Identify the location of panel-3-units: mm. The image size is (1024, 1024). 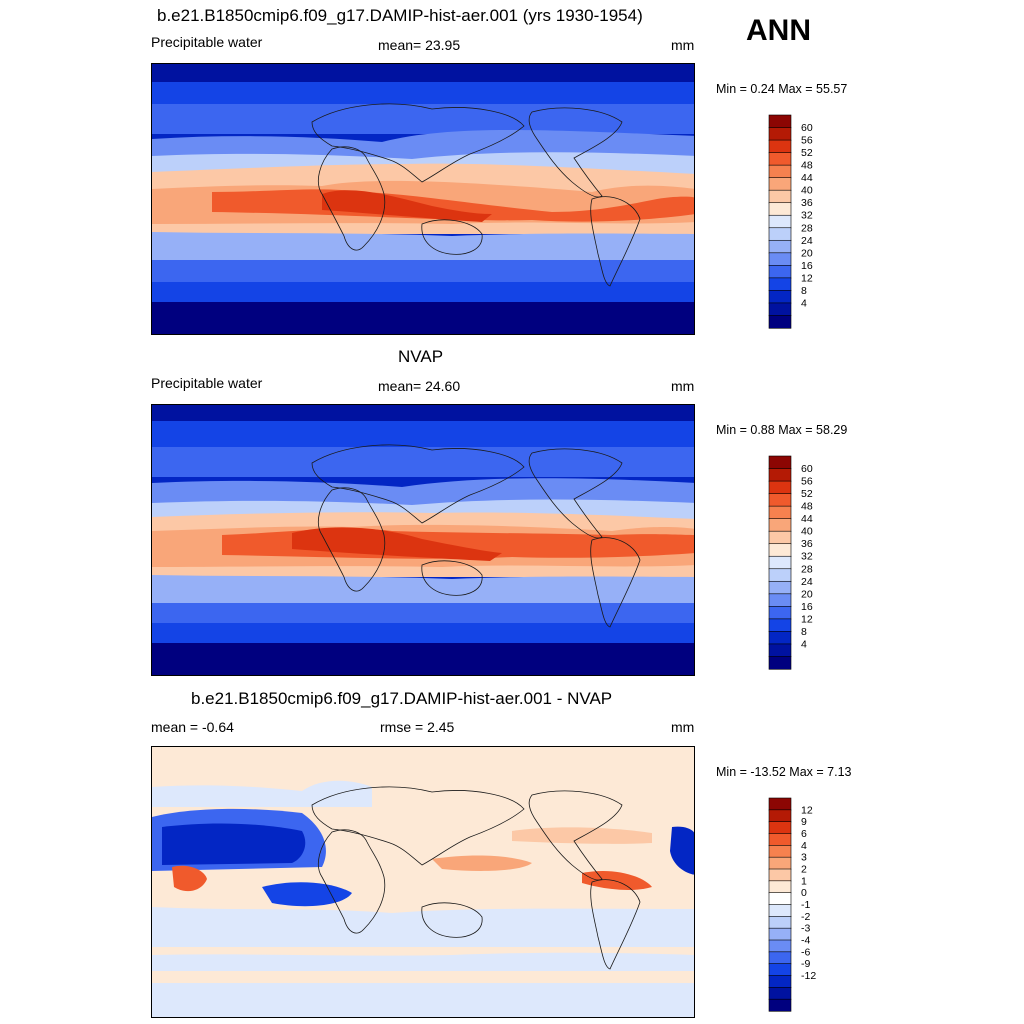
(683, 727).